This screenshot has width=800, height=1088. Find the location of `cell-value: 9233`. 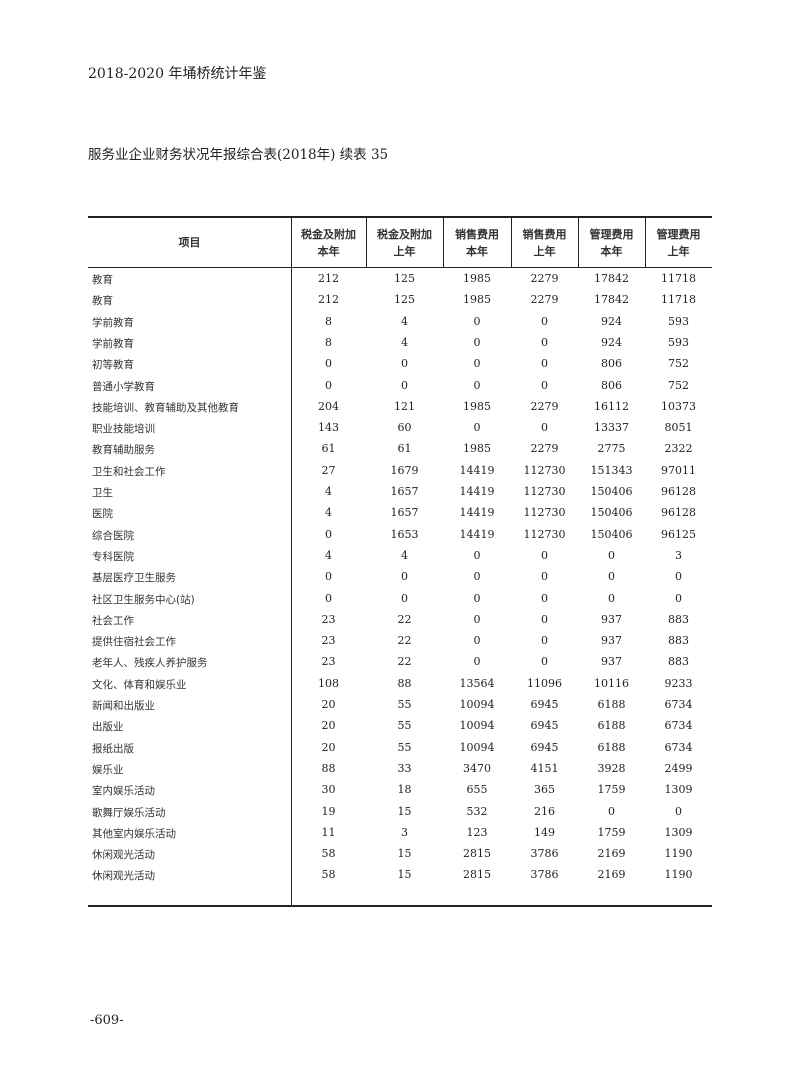

cell-value: 9233 is located at coordinates (678, 683).